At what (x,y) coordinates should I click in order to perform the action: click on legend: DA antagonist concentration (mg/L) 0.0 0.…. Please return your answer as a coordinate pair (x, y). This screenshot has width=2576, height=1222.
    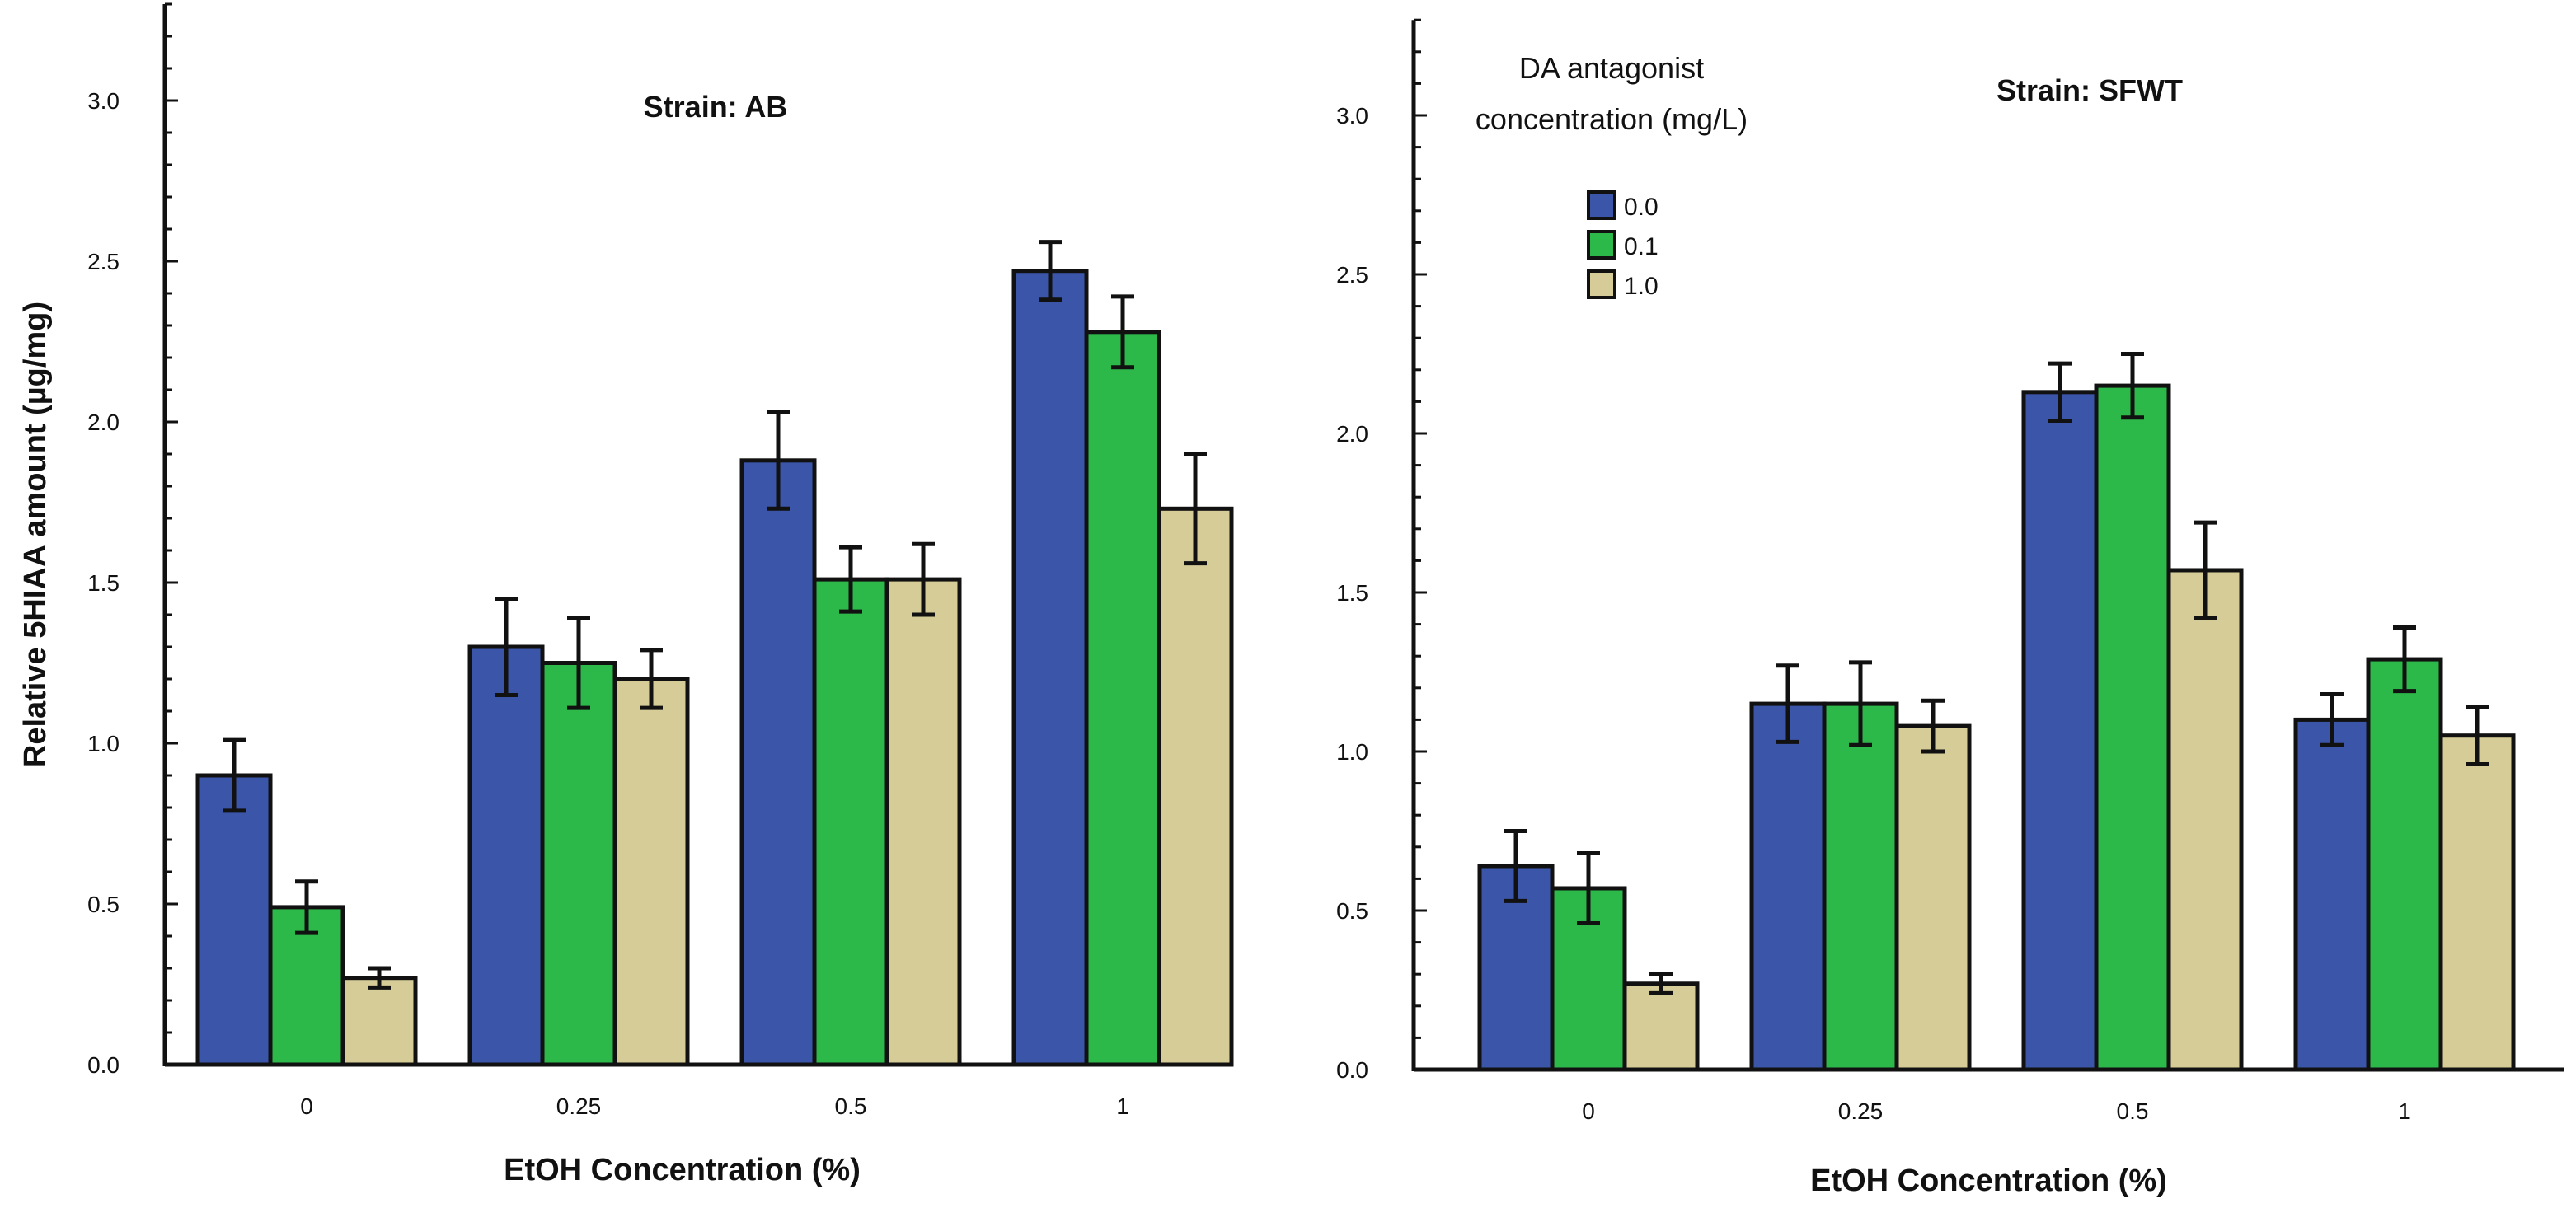
    Looking at the image, I should click on (1612, 175).